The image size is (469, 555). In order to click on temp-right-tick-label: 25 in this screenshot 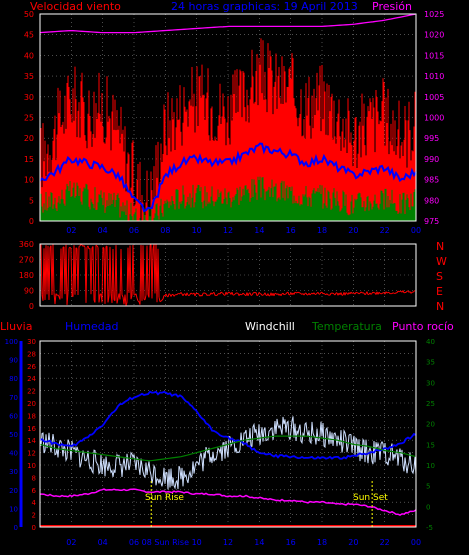, I will do `click(430, 404)`.